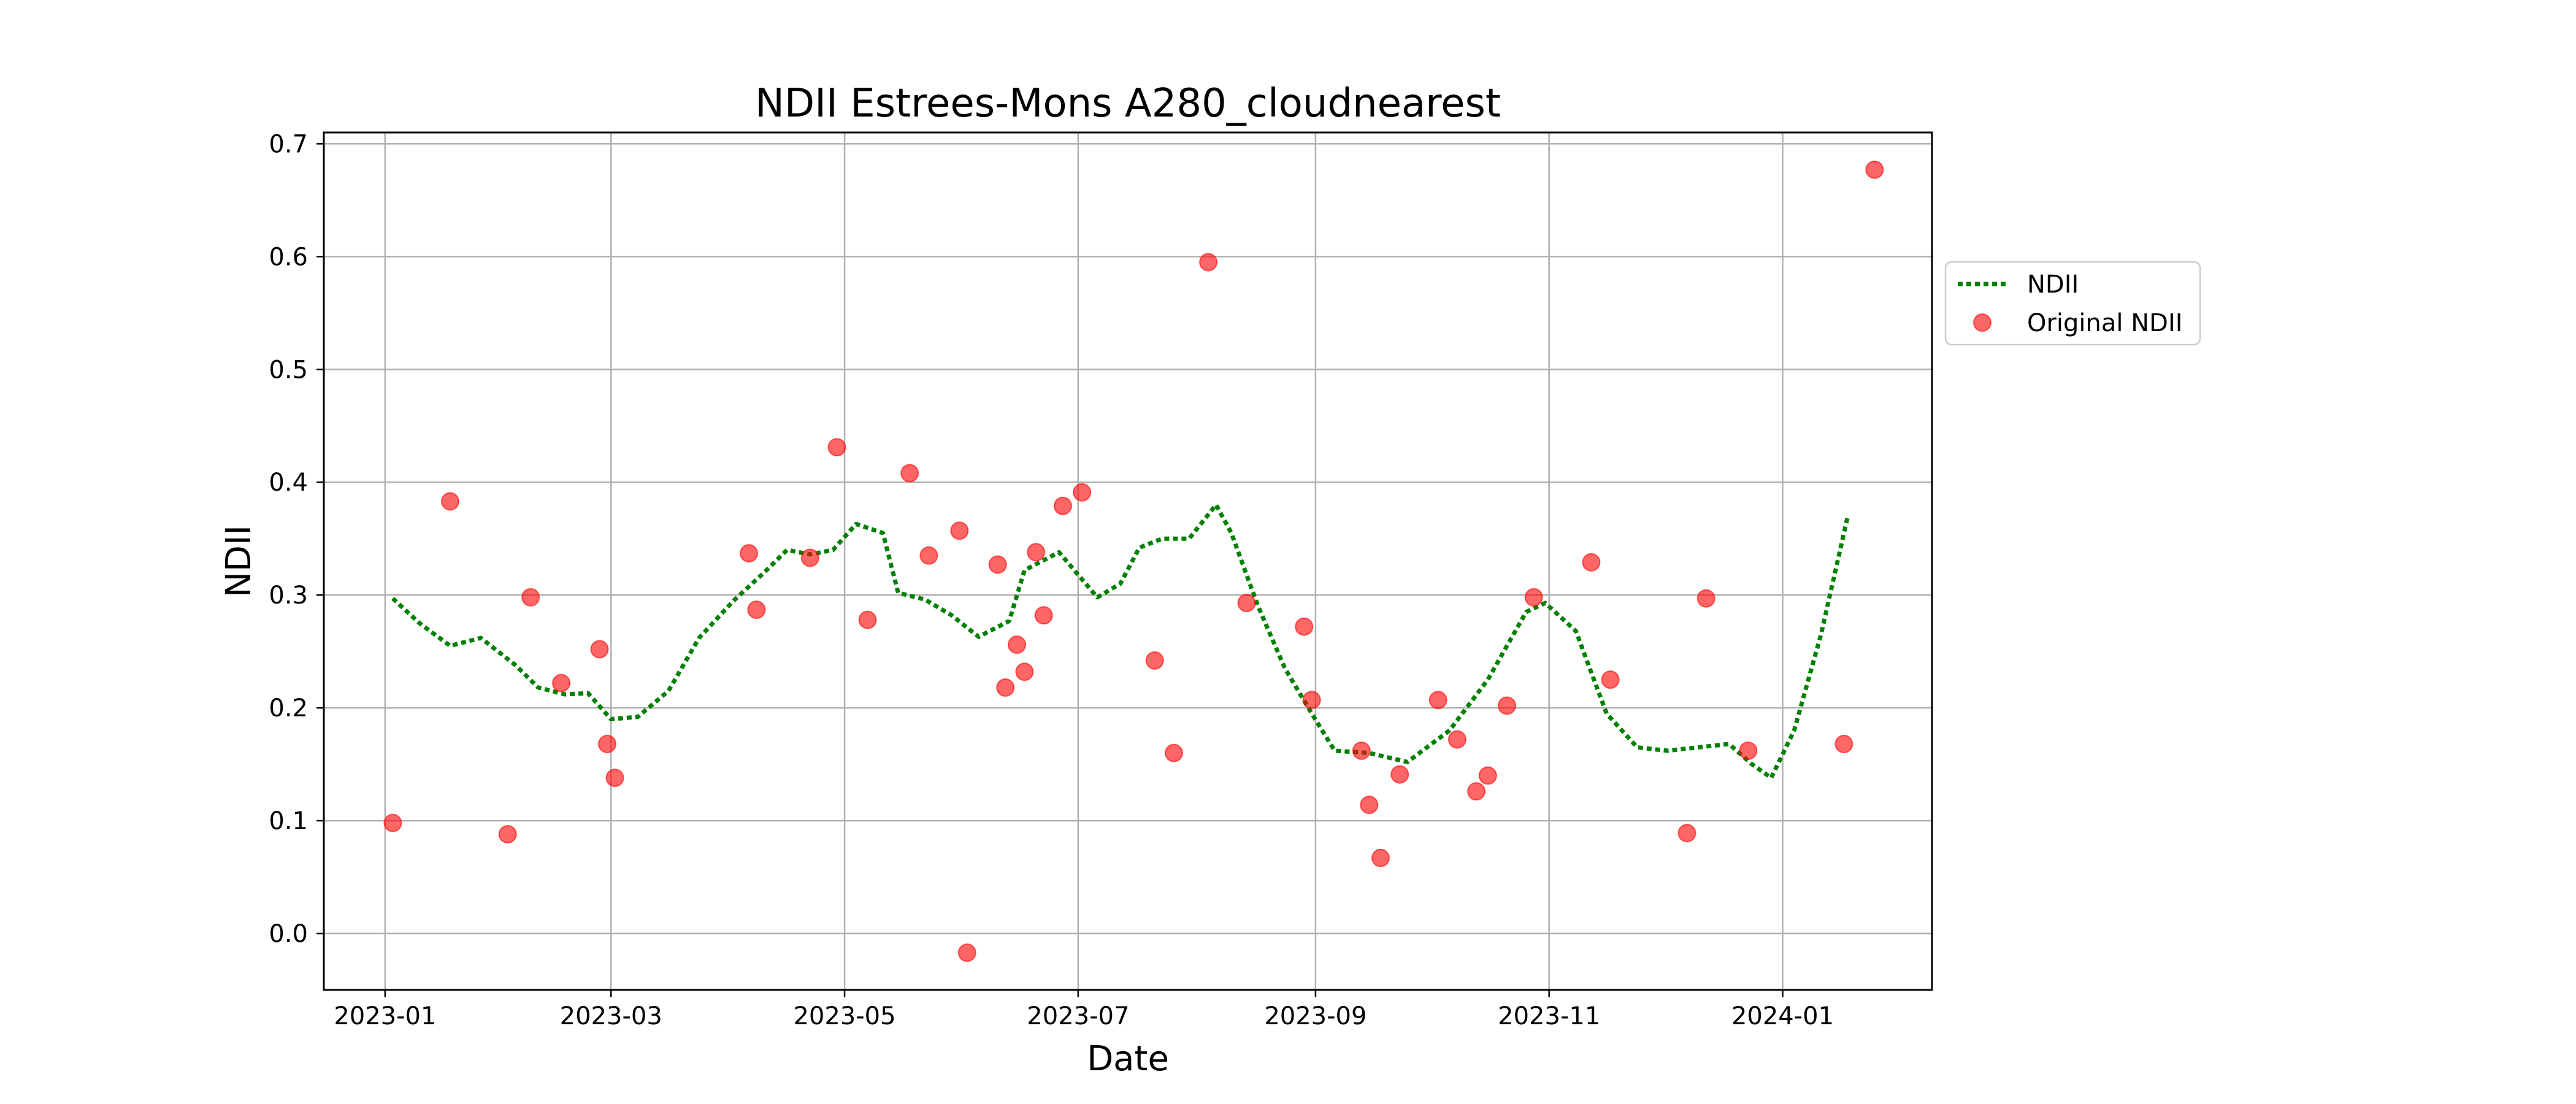 Image resolution: width=2576 pixels, height=1104 pixels. Describe the element at coordinates (2105, 323) in the screenshot. I see `legend-original-label: Original NDII` at that location.